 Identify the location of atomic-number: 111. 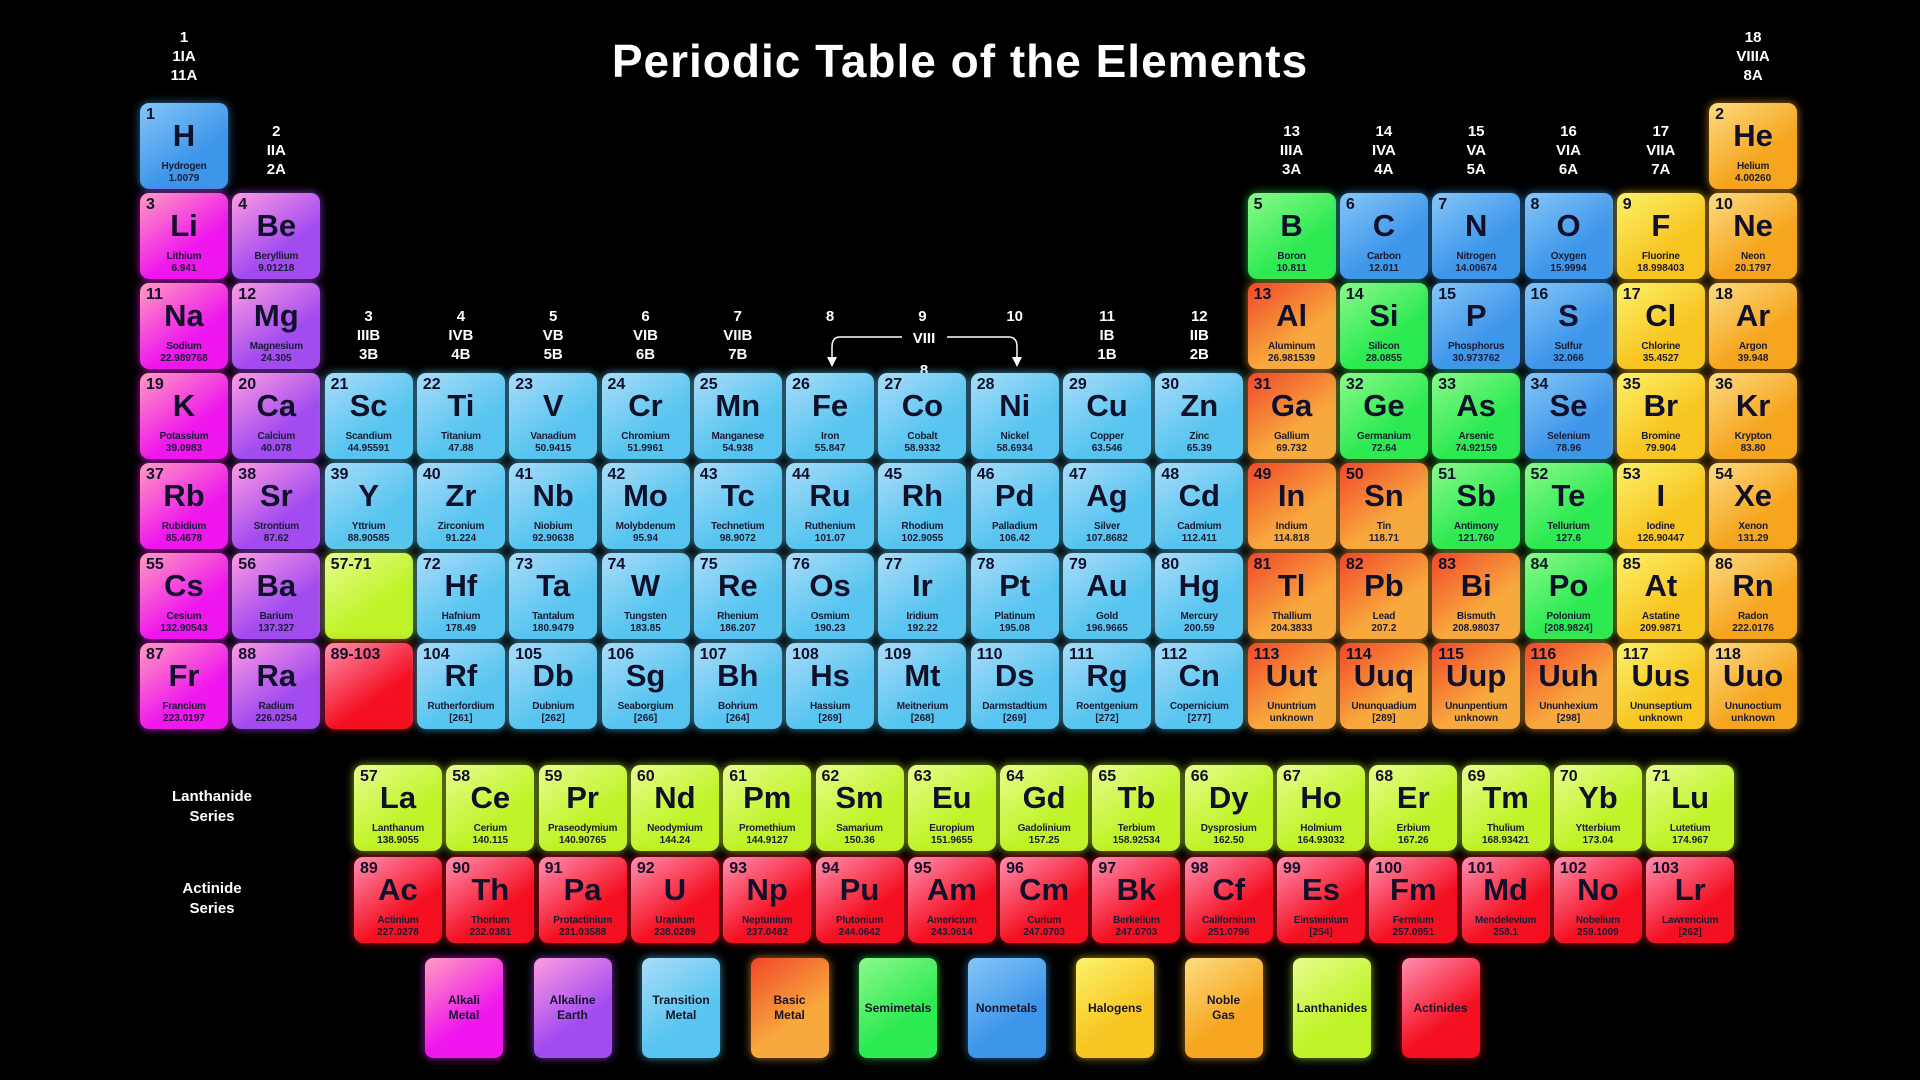
(1081, 654).